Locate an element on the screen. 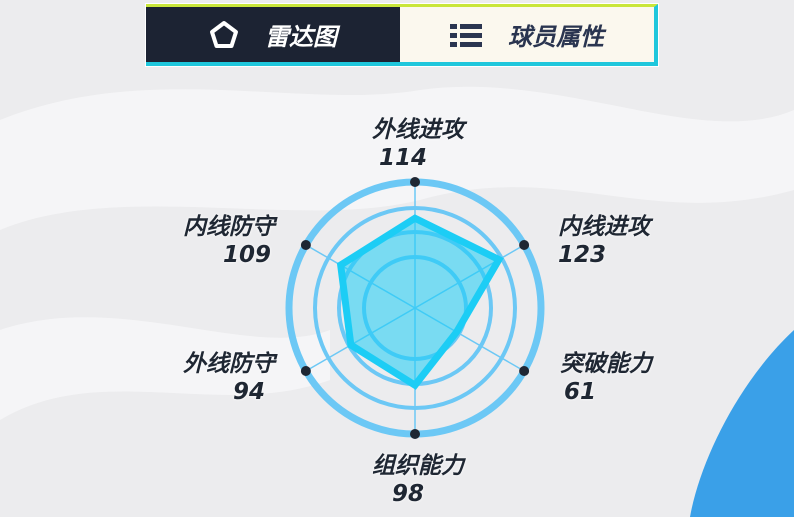 The image size is (794, 517). decor-blue-shape is located at coordinates (742, 423).